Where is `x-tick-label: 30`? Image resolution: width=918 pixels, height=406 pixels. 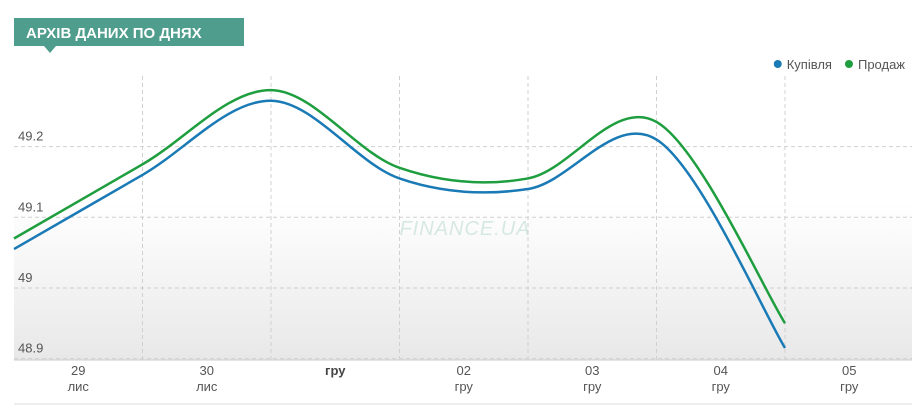 x-tick-label: 30 is located at coordinates (207, 370).